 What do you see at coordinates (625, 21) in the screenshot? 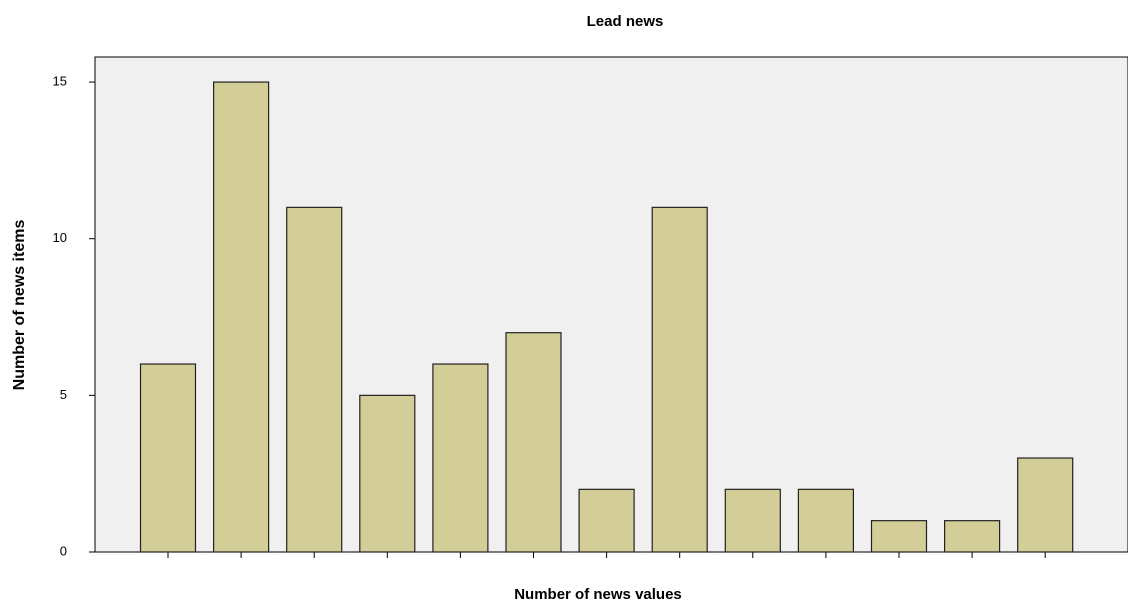
I see `chart-title: Lead news` at bounding box center [625, 21].